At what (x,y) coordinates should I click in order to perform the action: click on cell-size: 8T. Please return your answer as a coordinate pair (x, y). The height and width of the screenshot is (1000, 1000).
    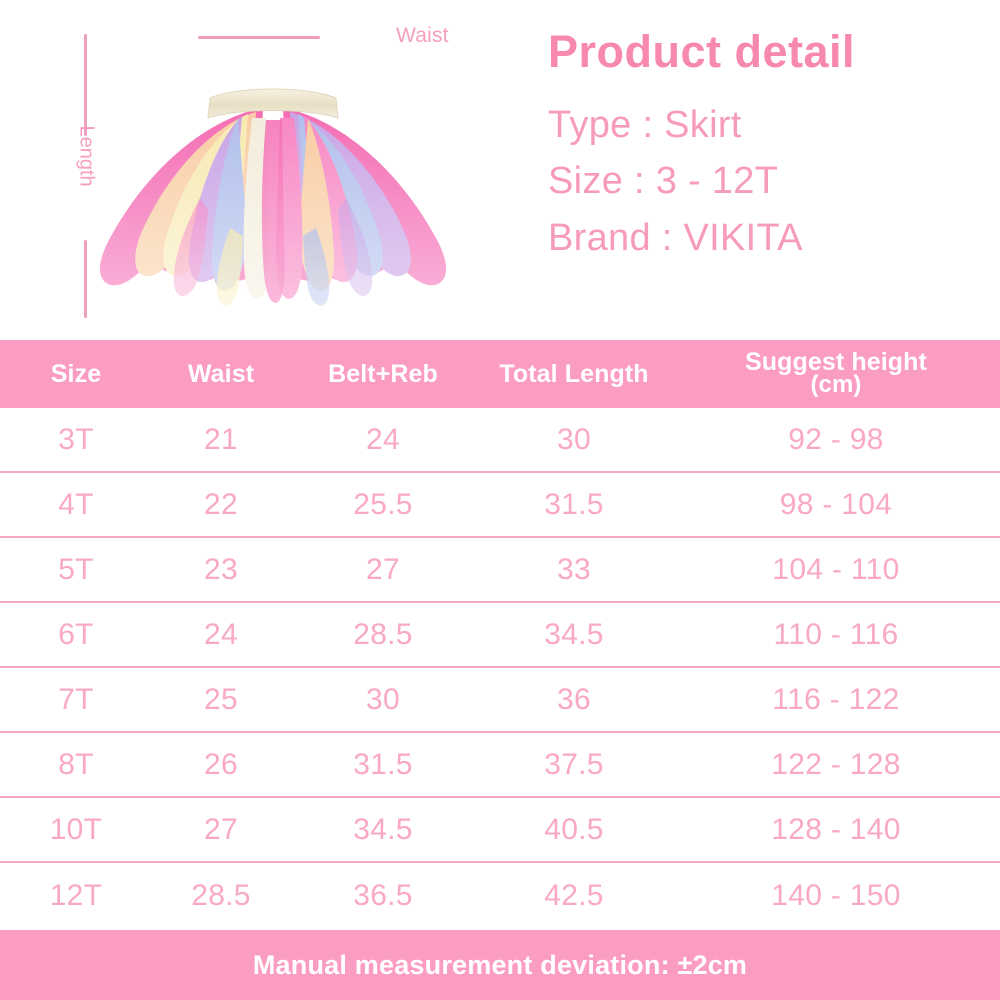
    Looking at the image, I should click on (76, 764).